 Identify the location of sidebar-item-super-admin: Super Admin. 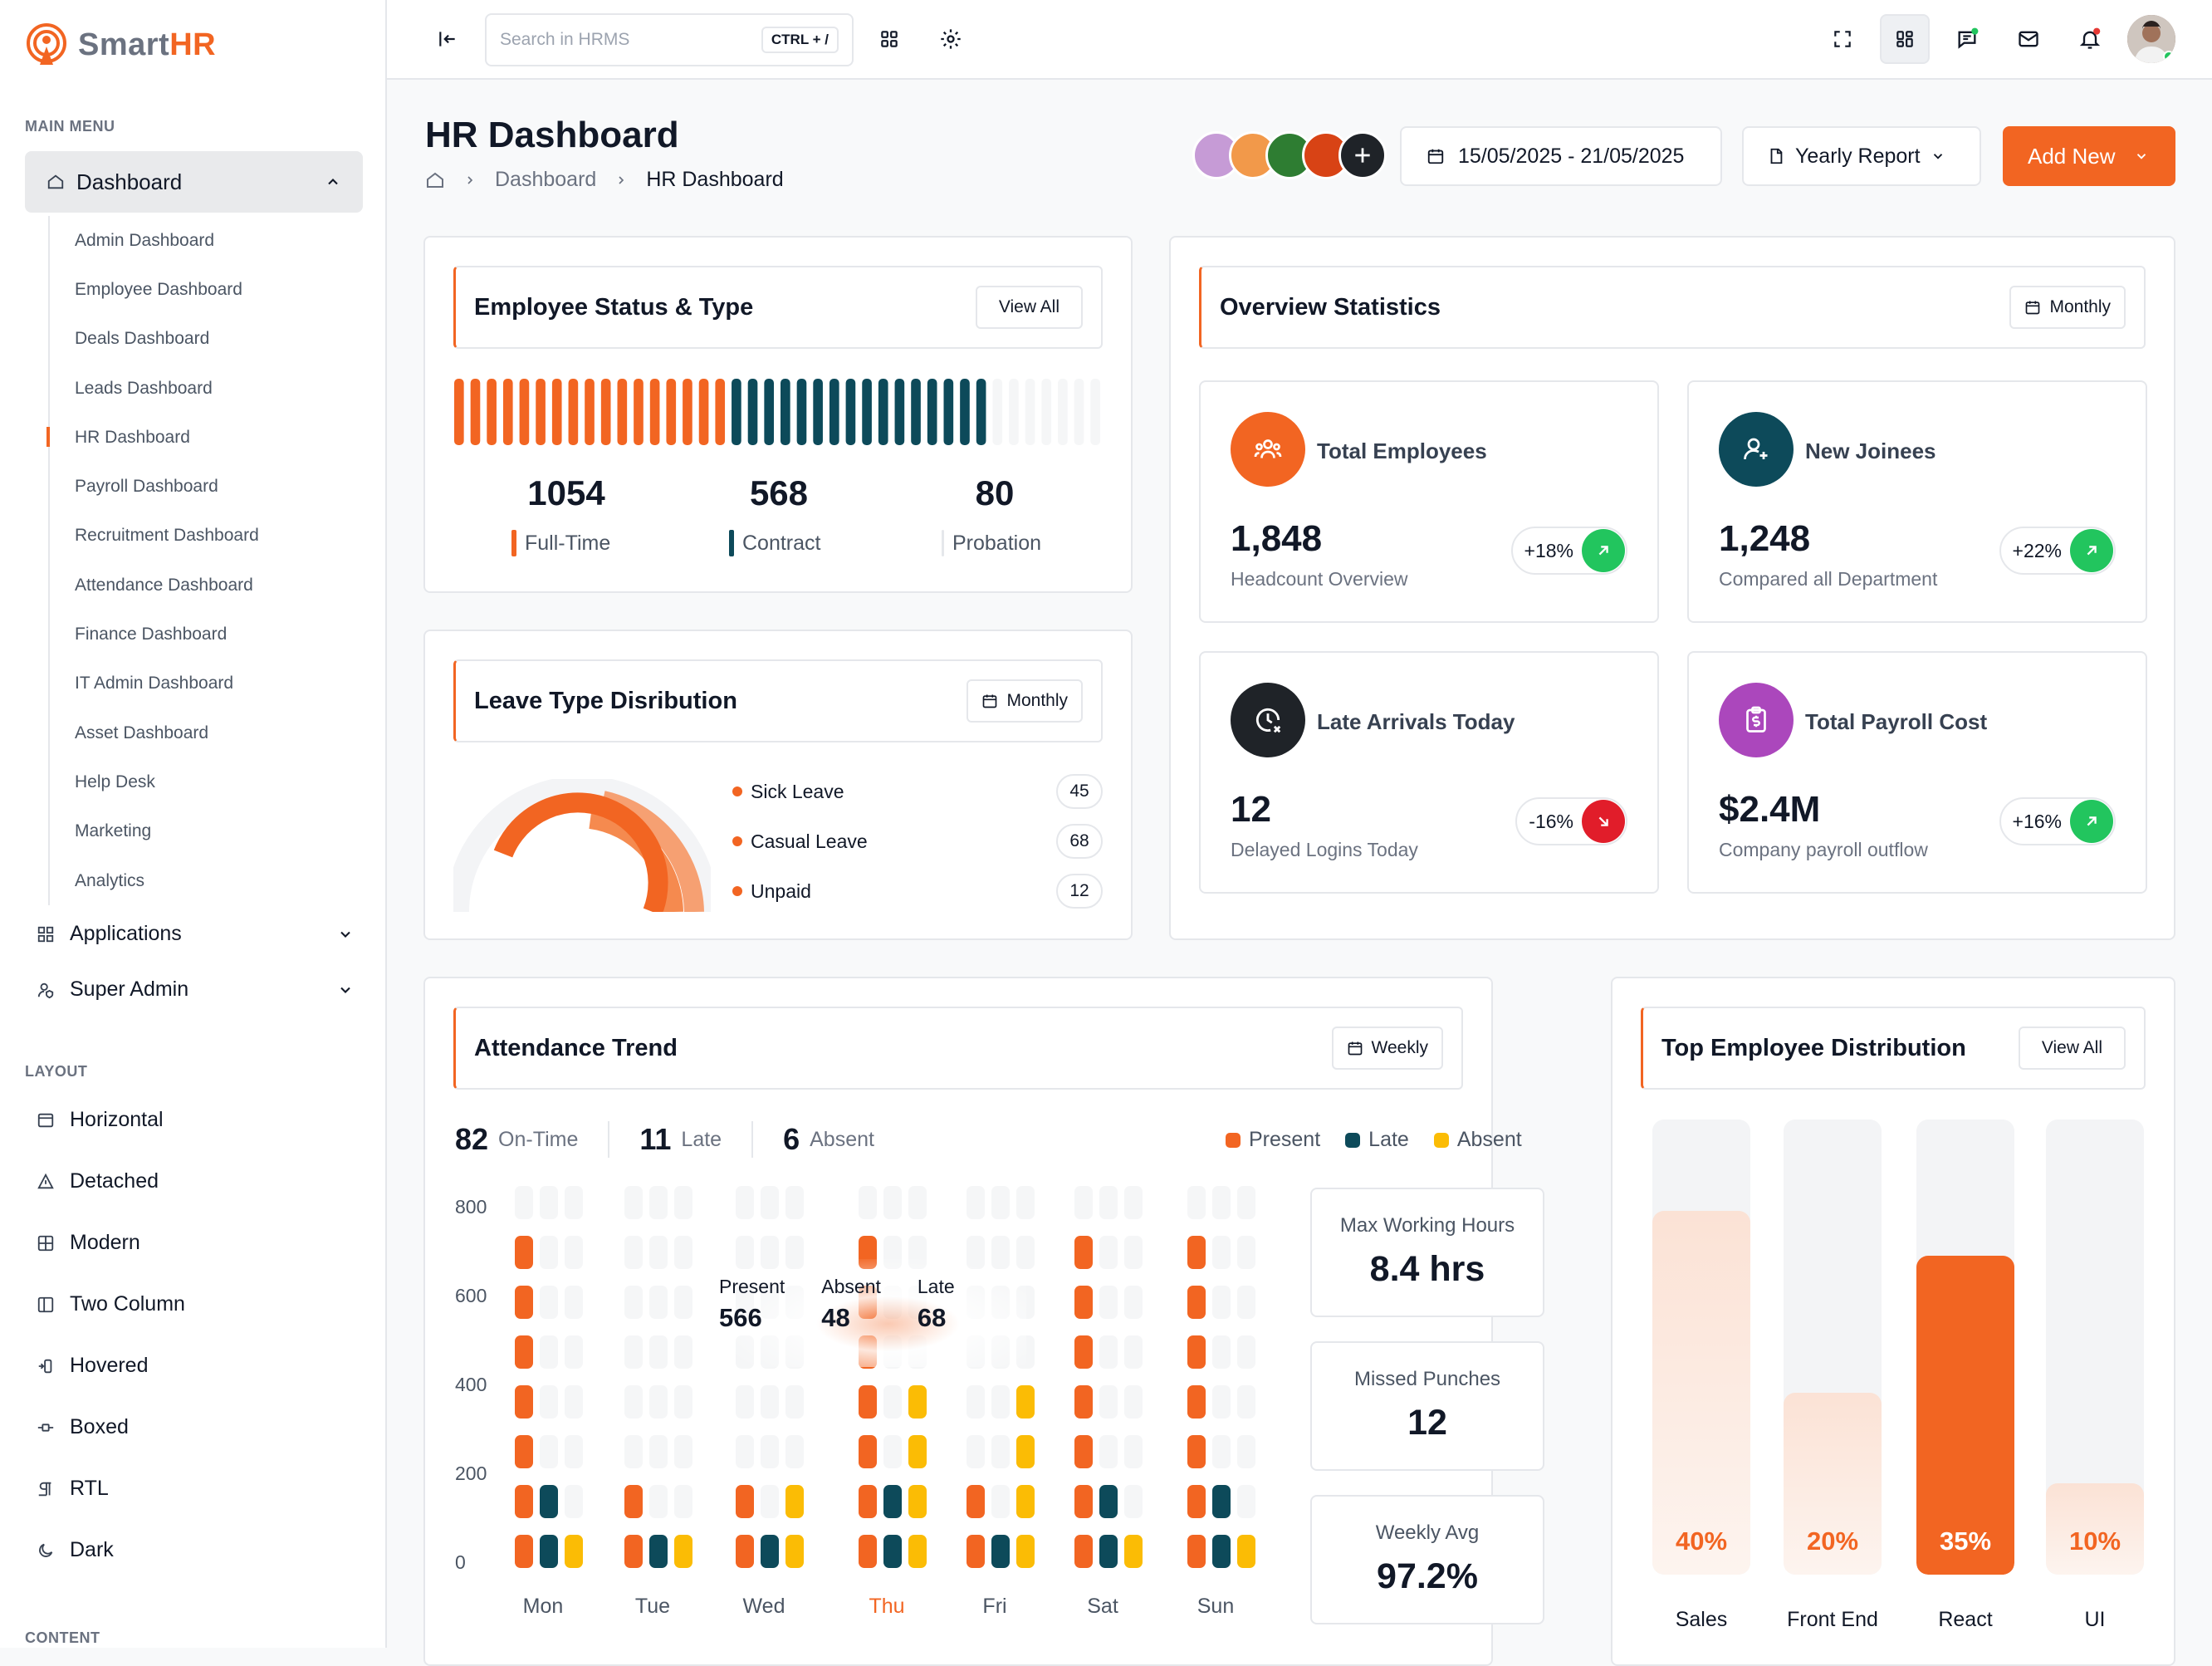
(194, 990).